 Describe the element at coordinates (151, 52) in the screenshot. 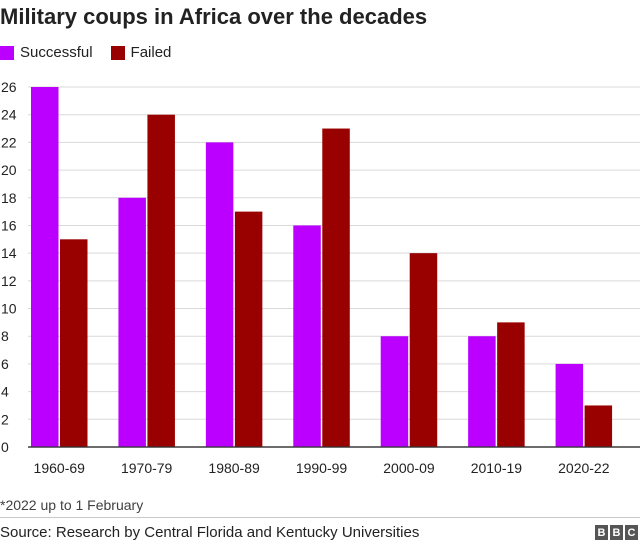

I see `legend-label-failed: Failed` at that location.